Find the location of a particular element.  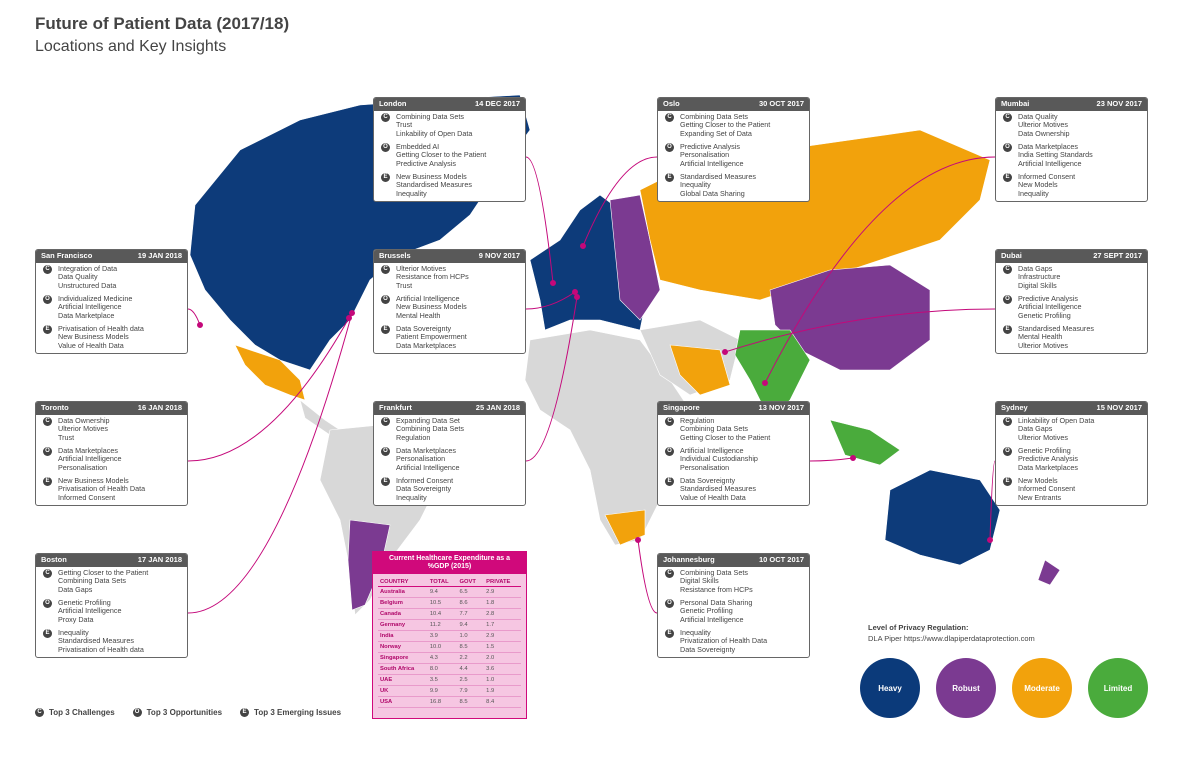

argentina is located at coordinates (369, 565).